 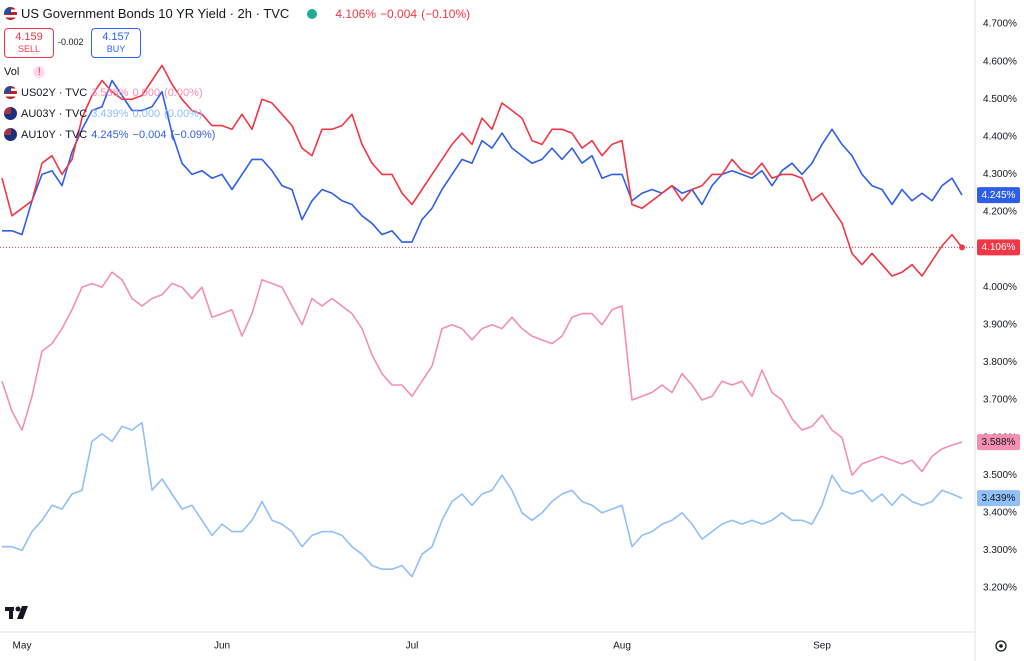 I want to click on volume-row: Vol !, so click(x=25, y=72).